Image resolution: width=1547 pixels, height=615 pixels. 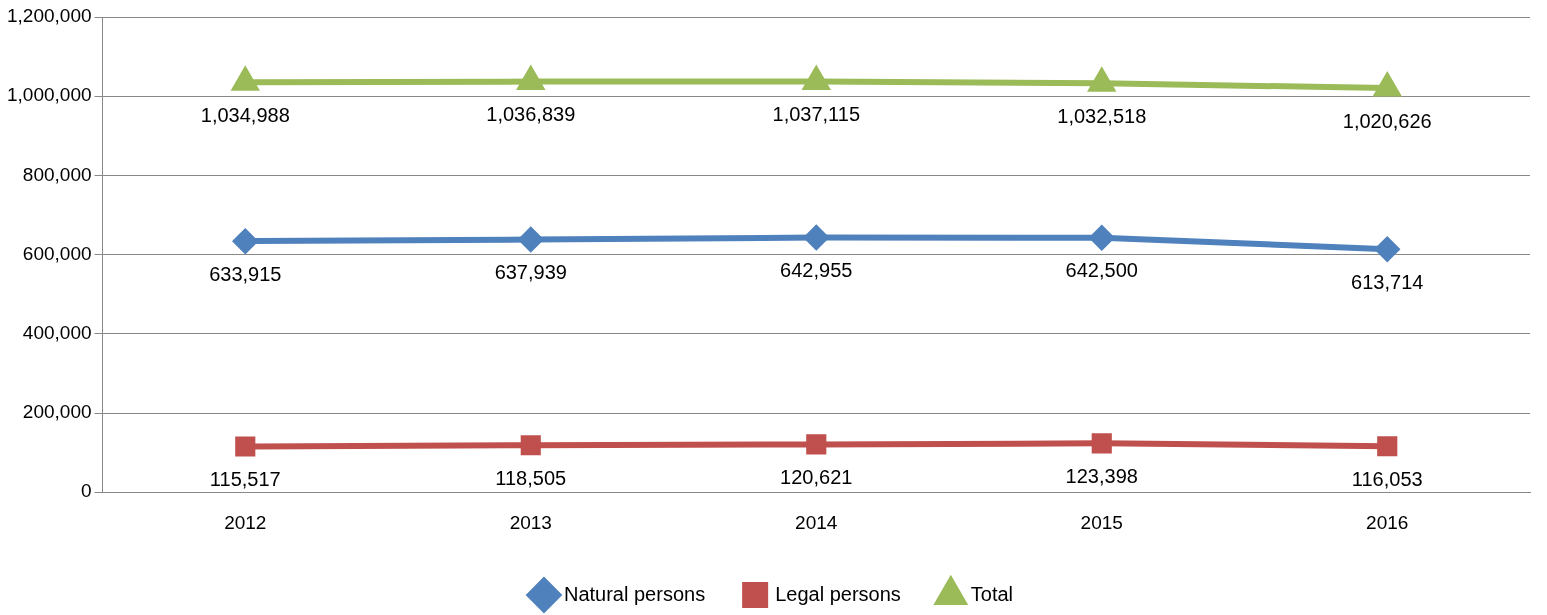 I want to click on x-tick-label: 2012, so click(x=245, y=522).